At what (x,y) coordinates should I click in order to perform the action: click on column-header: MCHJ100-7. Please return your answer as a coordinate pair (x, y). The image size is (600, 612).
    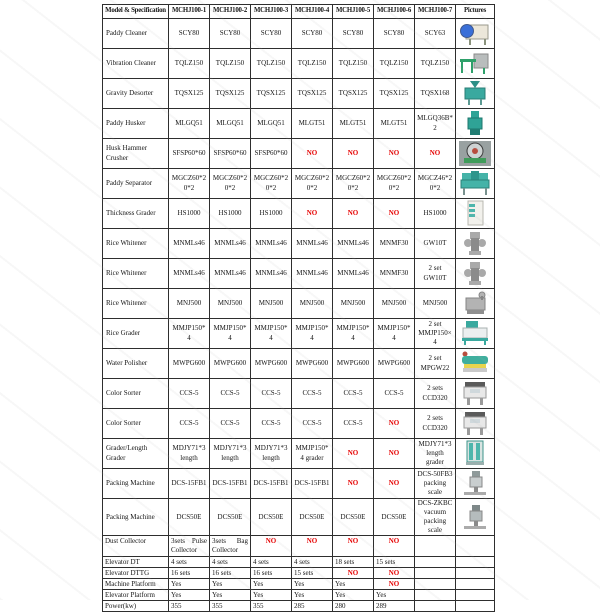
    Looking at the image, I should click on (435, 11).